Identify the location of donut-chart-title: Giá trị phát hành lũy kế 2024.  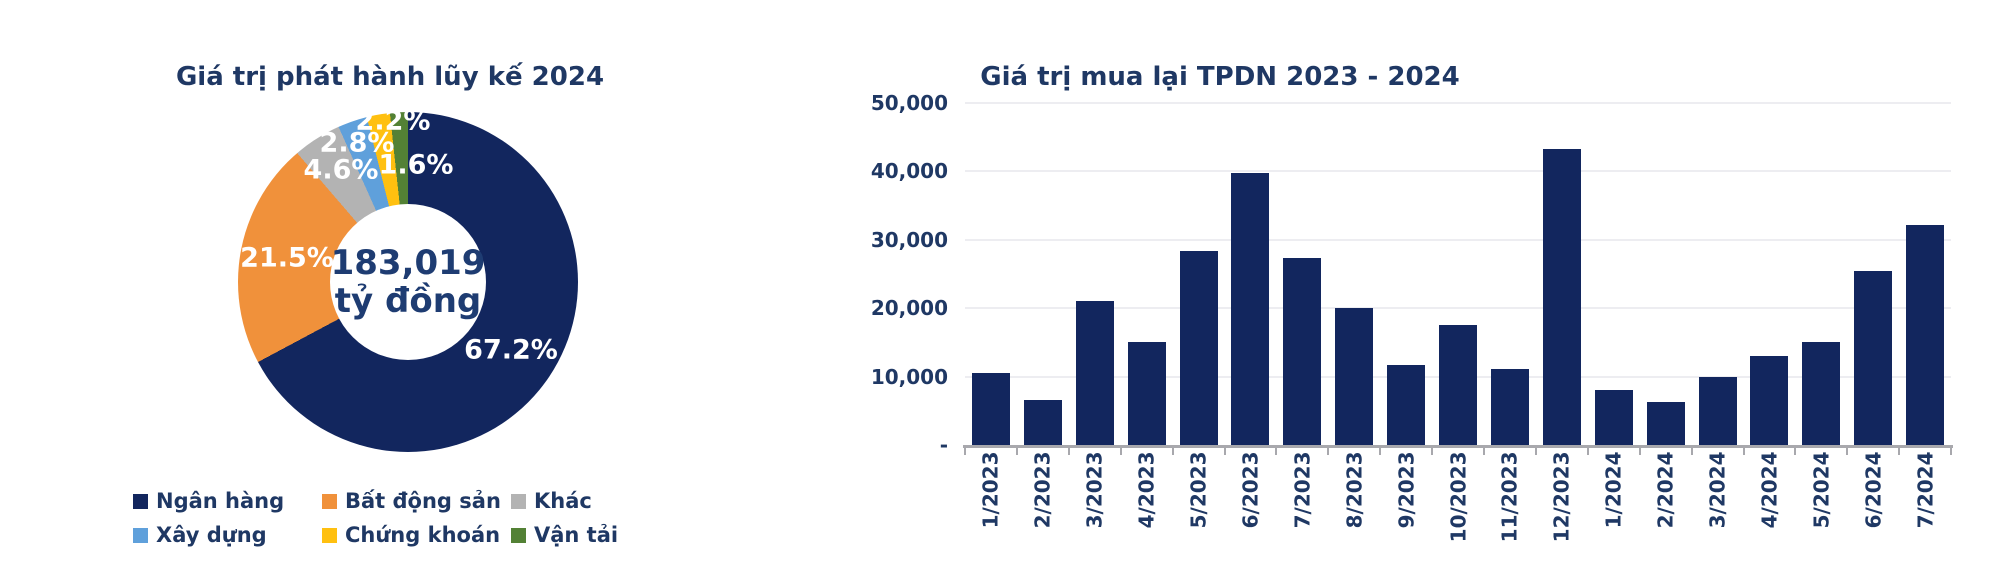
(390, 76).